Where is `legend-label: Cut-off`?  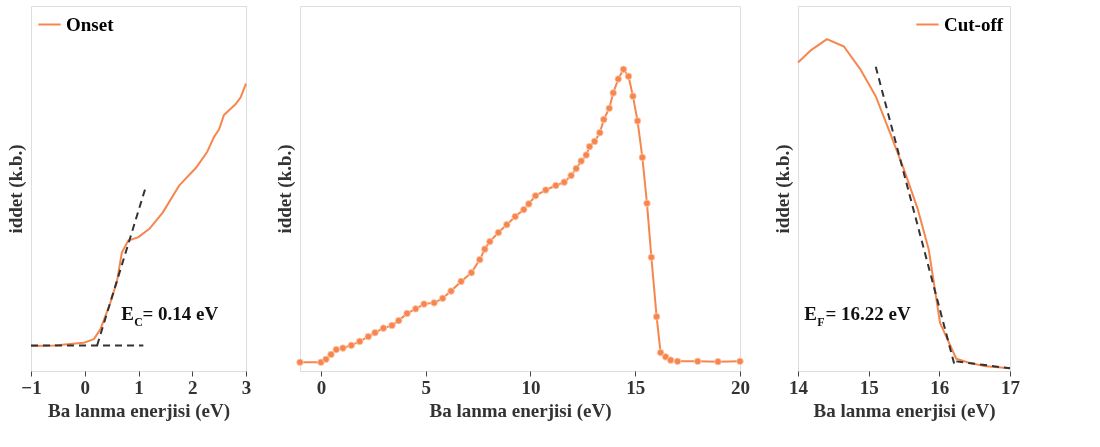 legend-label: Cut-off is located at coordinates (974, 24).